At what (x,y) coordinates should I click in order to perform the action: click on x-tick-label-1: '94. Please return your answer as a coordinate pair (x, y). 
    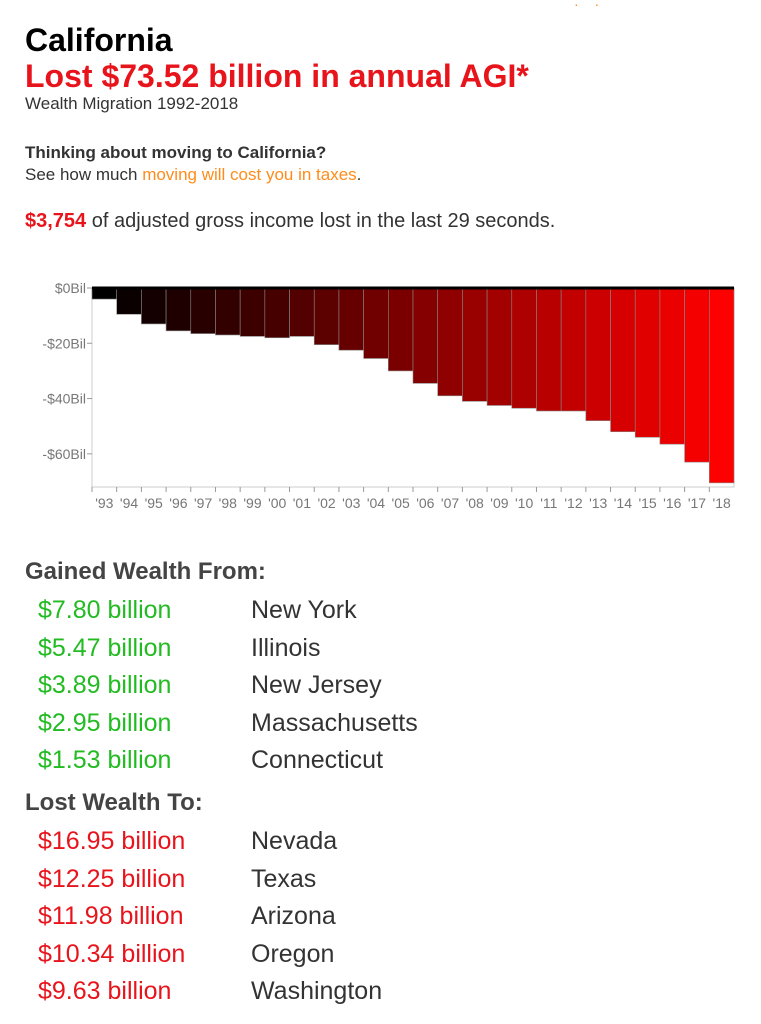
    Looking at the image, I should click on (129, 503).